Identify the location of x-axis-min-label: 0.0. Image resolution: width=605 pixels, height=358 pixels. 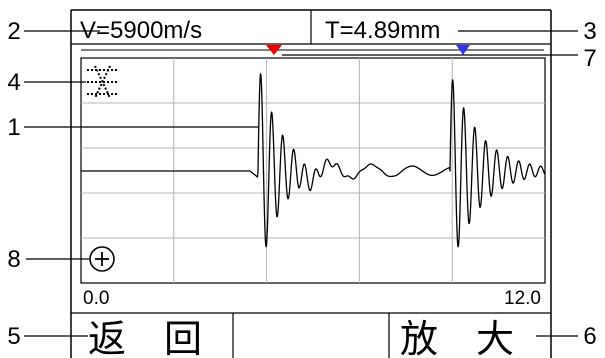
(96, 298).